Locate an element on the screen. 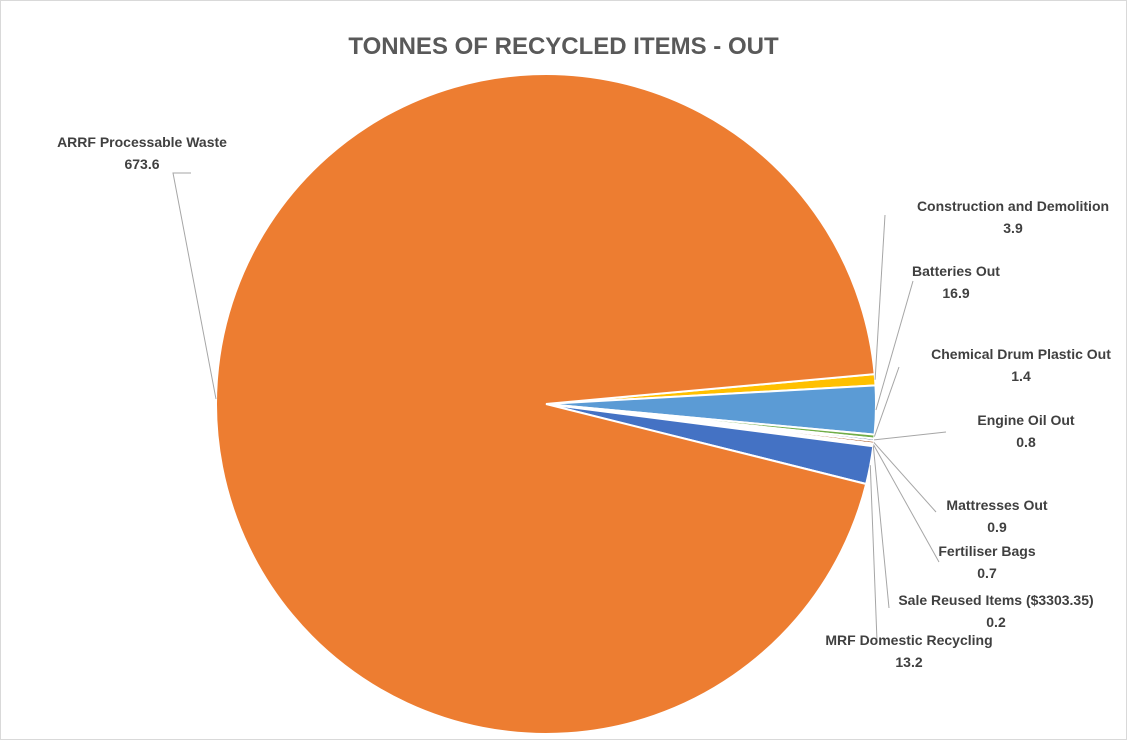  slice-label-name: Engine Oil Out is located at coordinates (1026, 420).